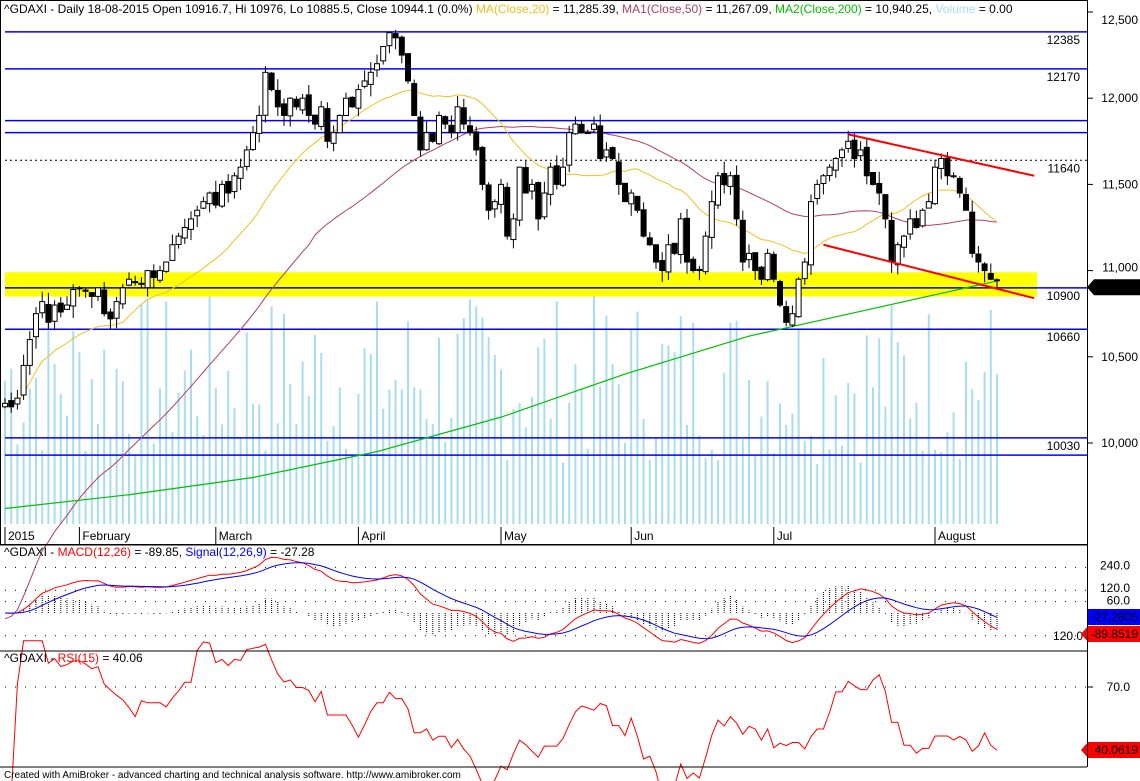  I want to click on last-price-marker, so click(1113, 287).